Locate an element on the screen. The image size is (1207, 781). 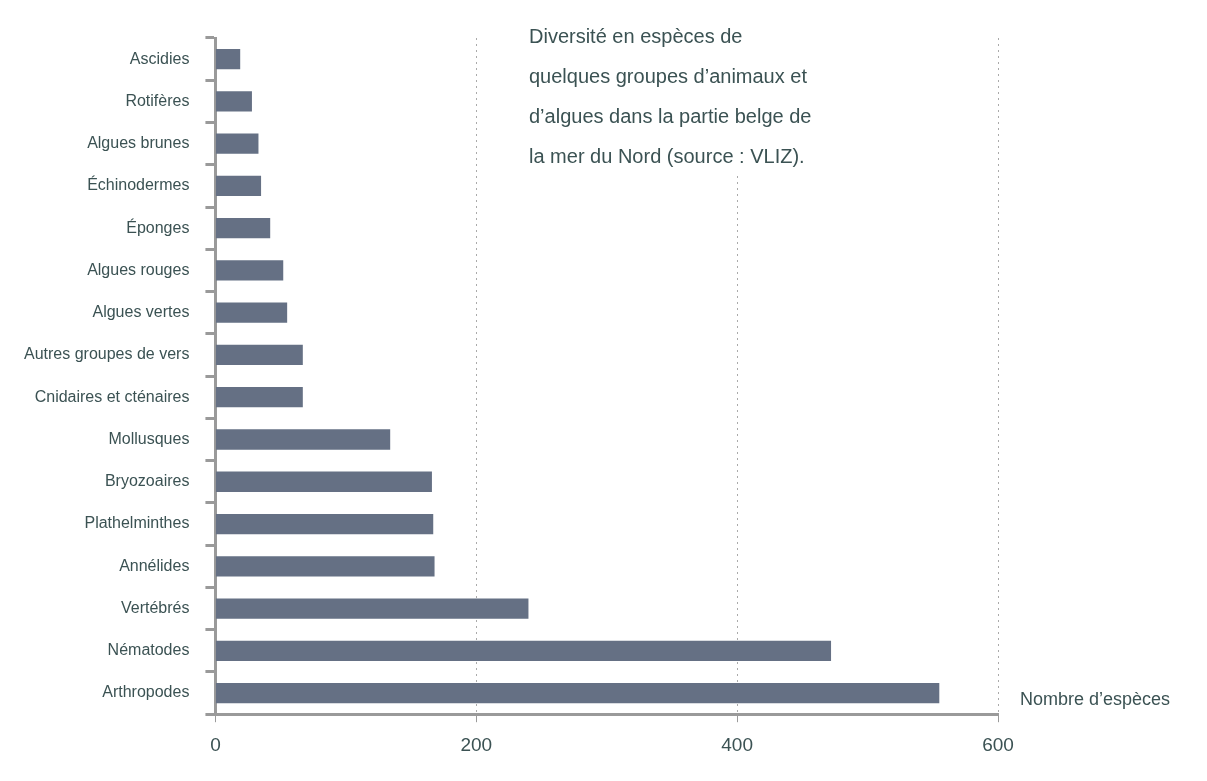
text: Diversité en espèces de quelques groupes d’animaux et d’algues dans la partie belge de la mer du Nord (source : VLIZ). is located at coordinates (671, 96).